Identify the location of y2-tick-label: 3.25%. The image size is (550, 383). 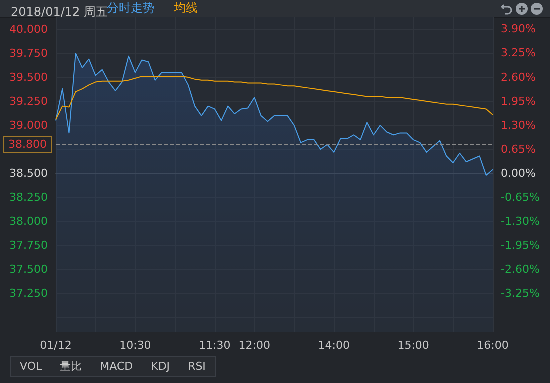
(518, 53).